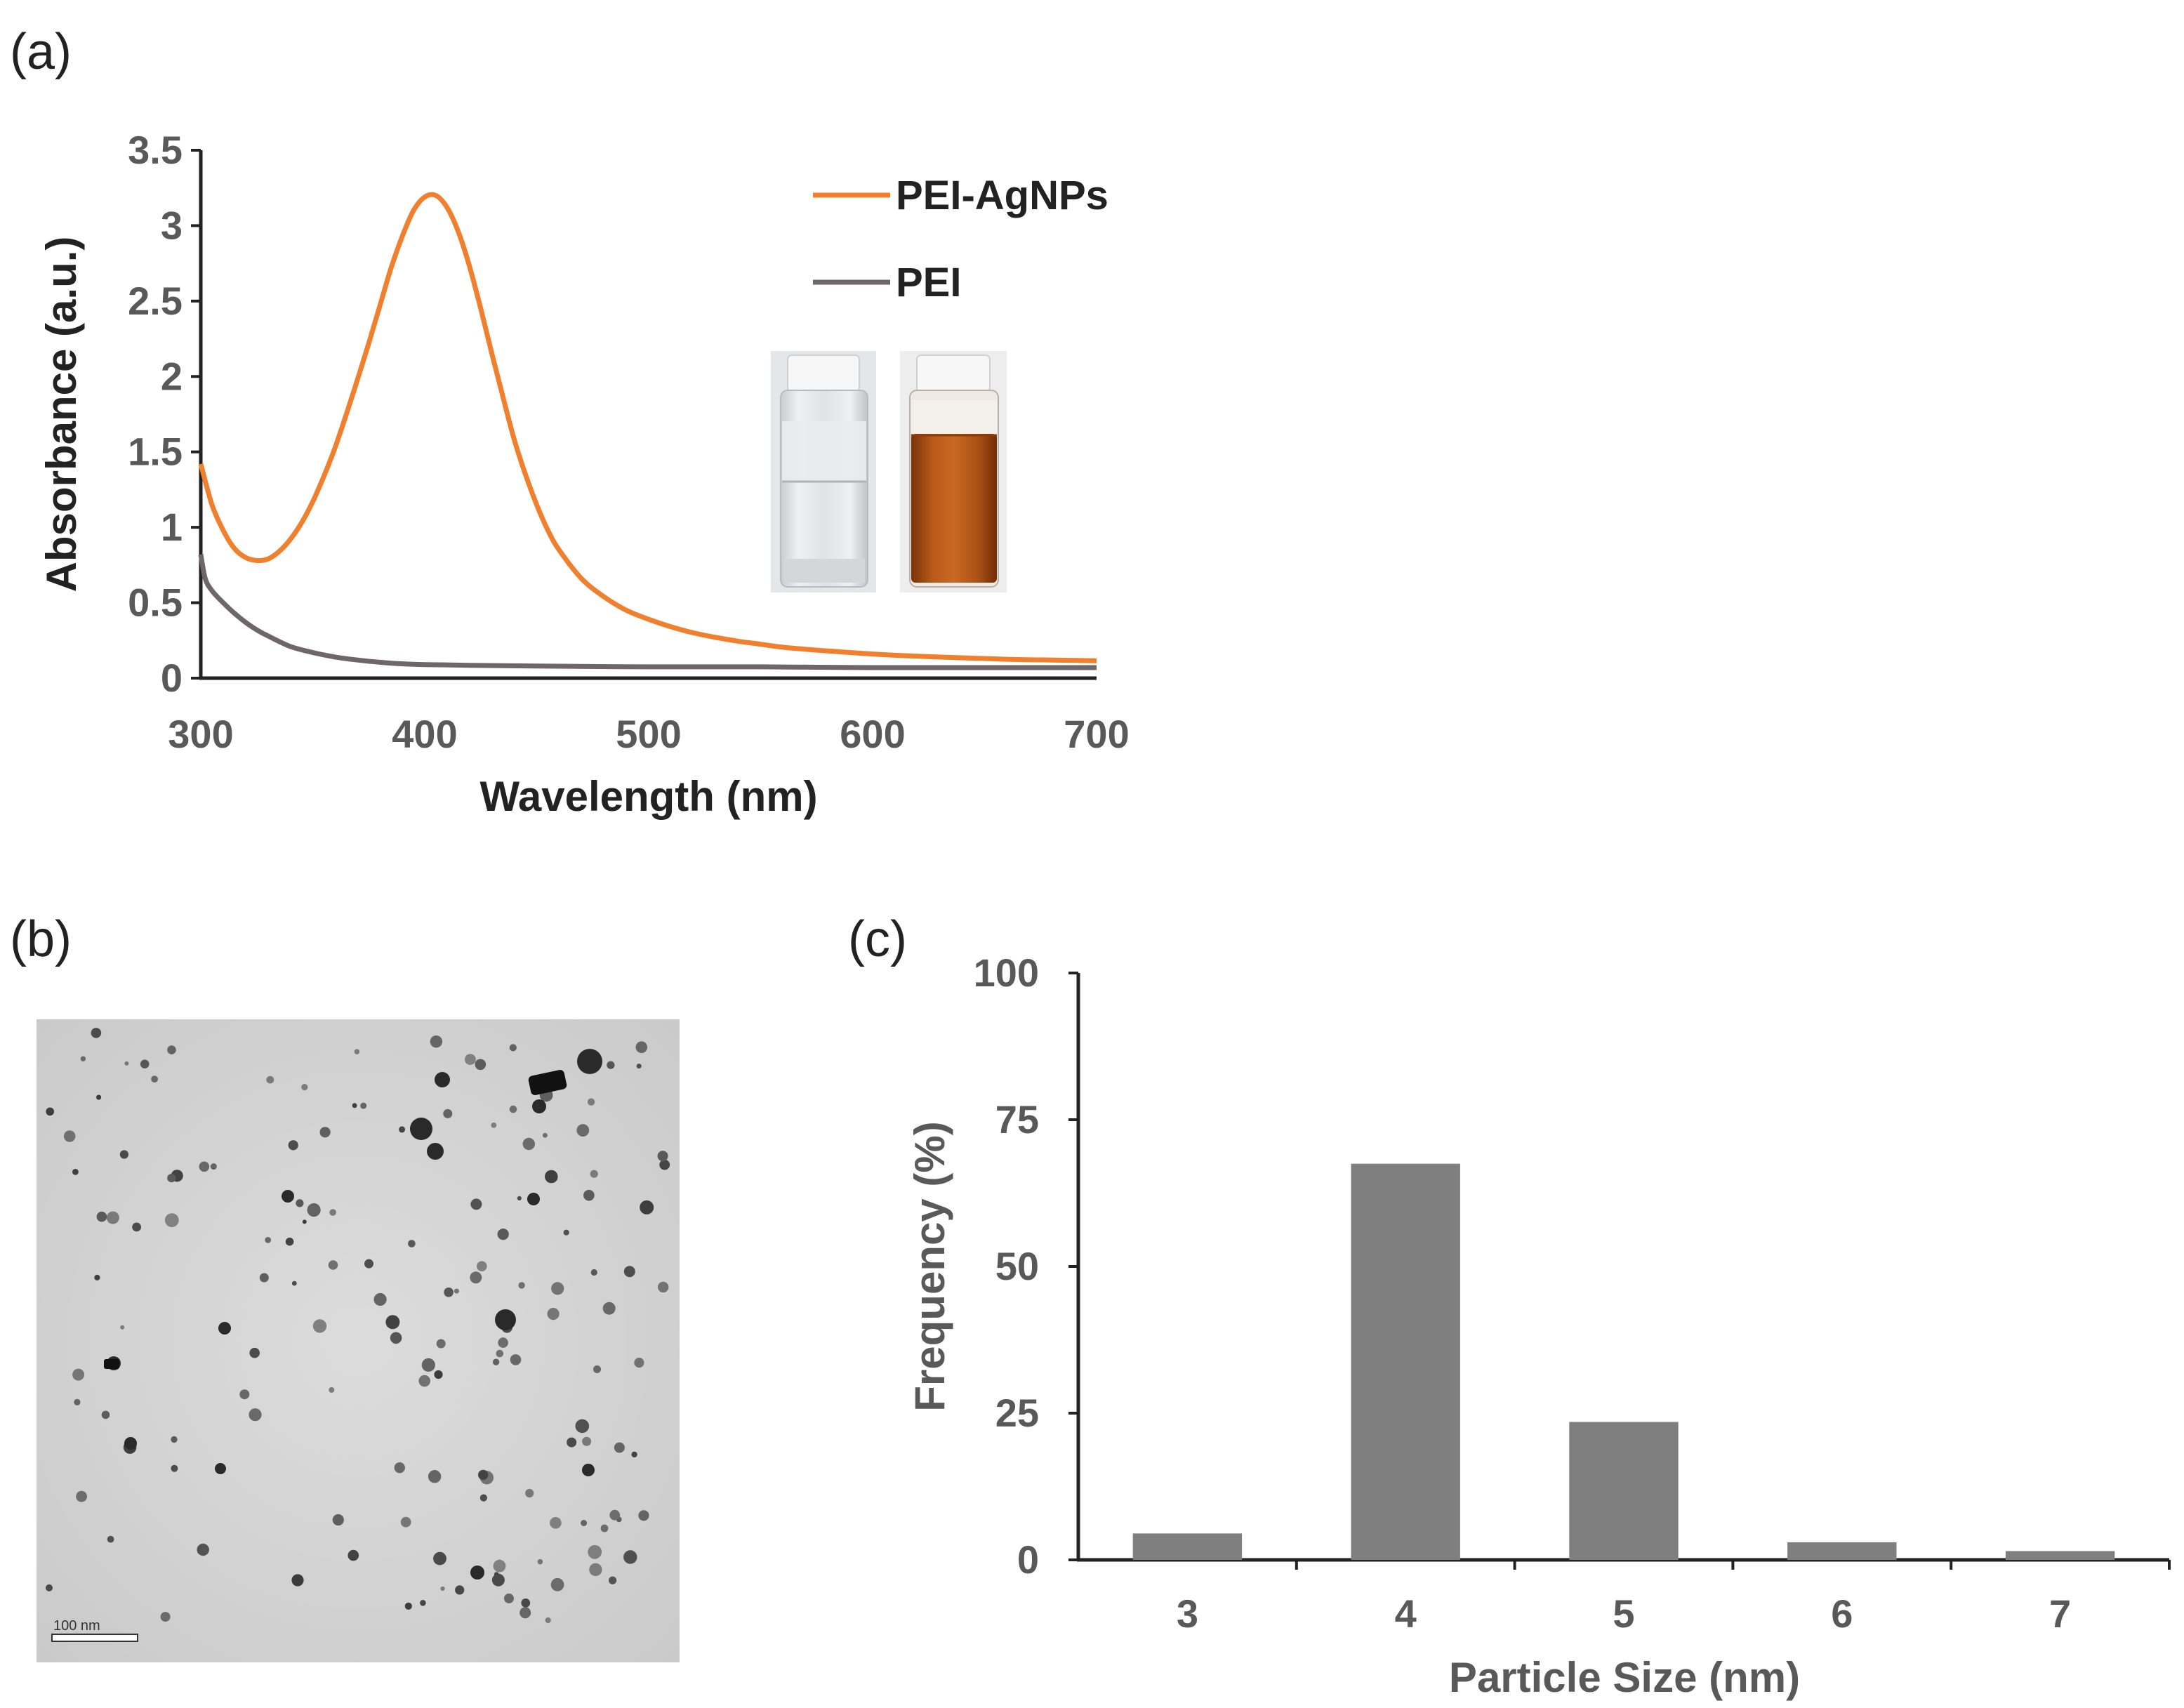 The width and height of the screenshot is (2184, 1708). I want to click on tem-background, so click(358, 1340).